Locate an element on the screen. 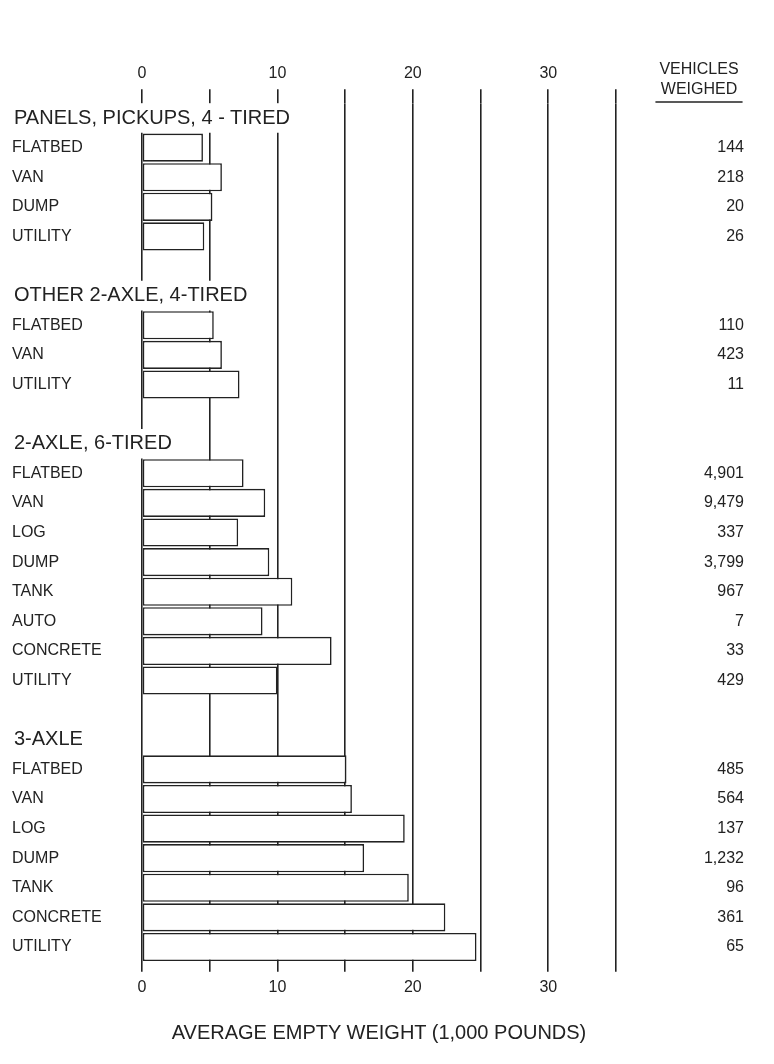 This screenshot has height=1064, width=774. text: 423 is located at coordinates (731, 354).